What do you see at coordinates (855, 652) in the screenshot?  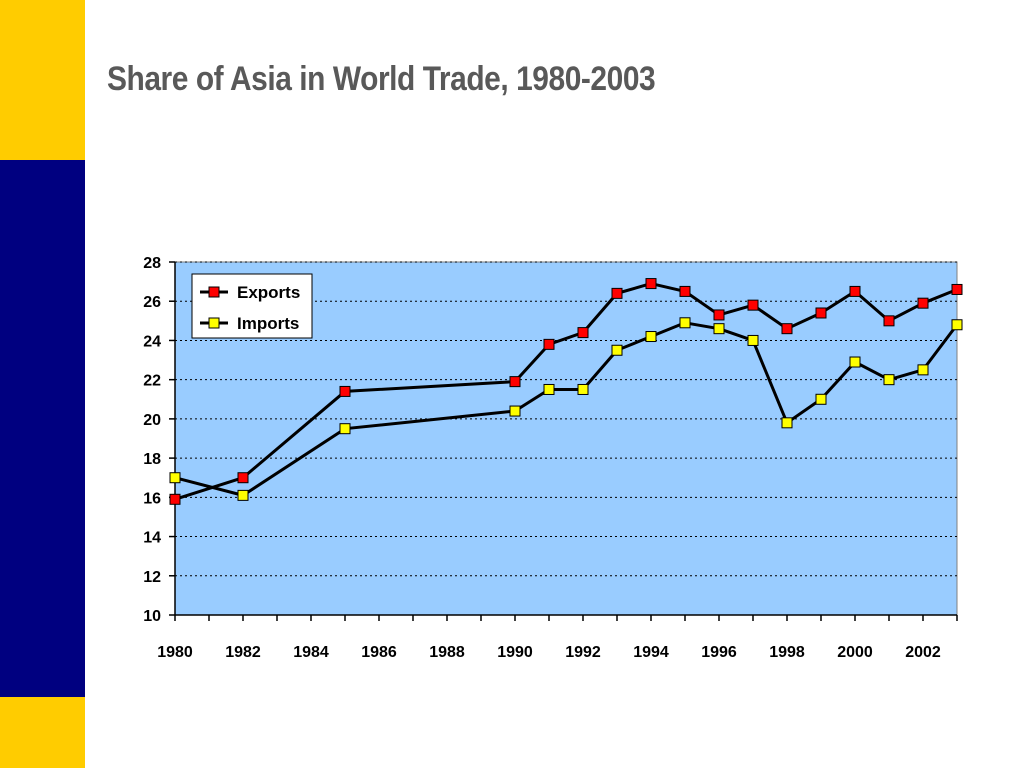 I see `x-tick-label: 2000` at bounding box center [855, 652].